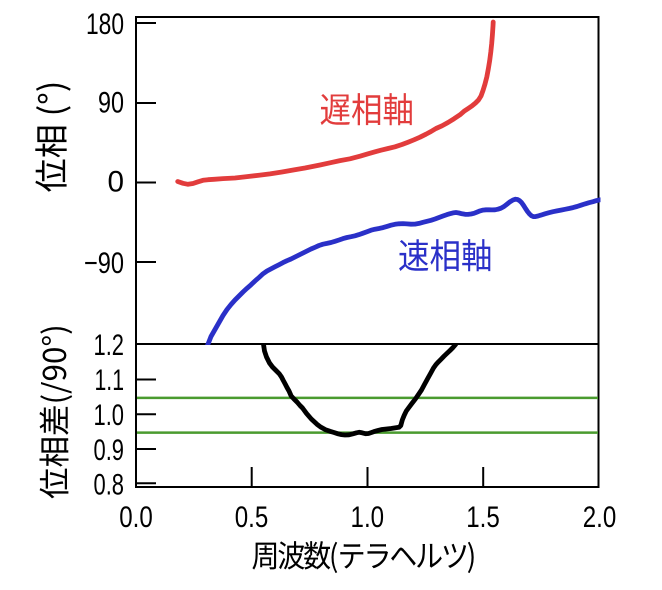 Image resolution: width=662 pixels, height=590 pixels. I want to click on svg-text: 1.5, so click(483, 517).